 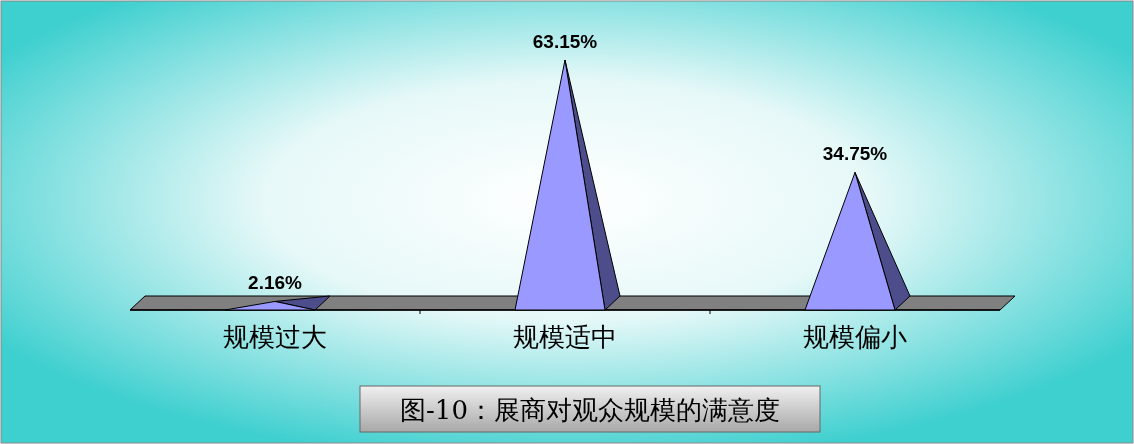 I want to click on x-tick-label: 规模过大, so click(x=275, y=337).